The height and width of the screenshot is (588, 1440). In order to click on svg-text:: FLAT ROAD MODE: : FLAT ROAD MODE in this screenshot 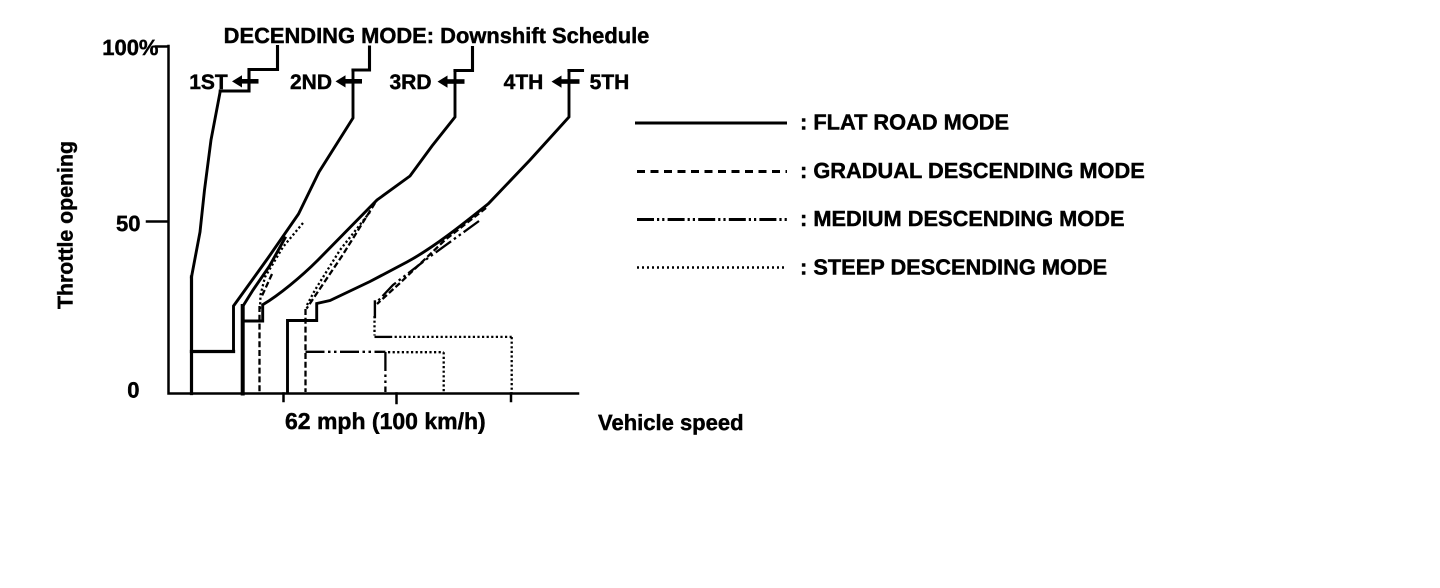, I will do `click(904, 122)`.